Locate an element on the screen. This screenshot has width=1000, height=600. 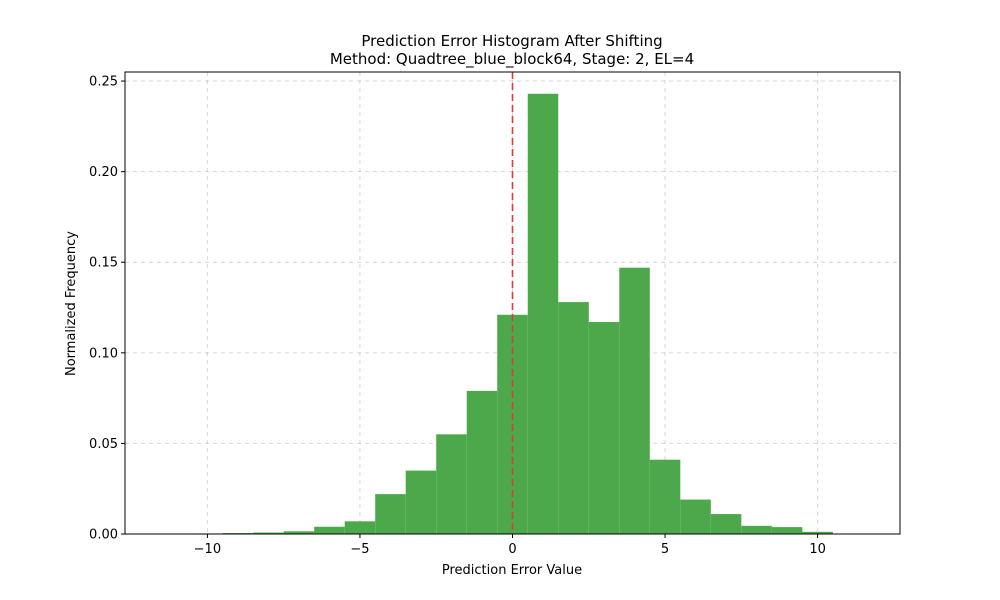
x-axis: −10 −5 0 5 10 is located at coordinates (510, 545).